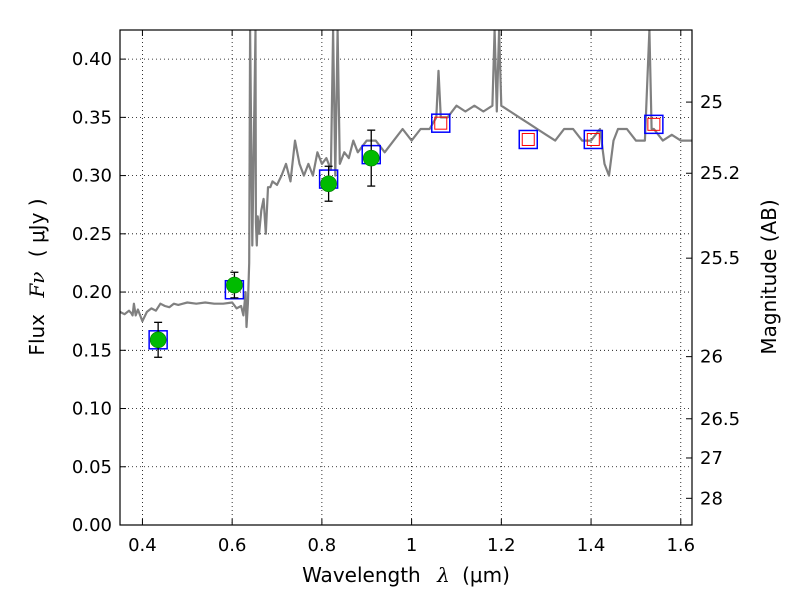 Image resolution: width=800 pixels, height=600 pixels. I want to click on y-axis-label-unit: ( μJy ), so click(37, 227).